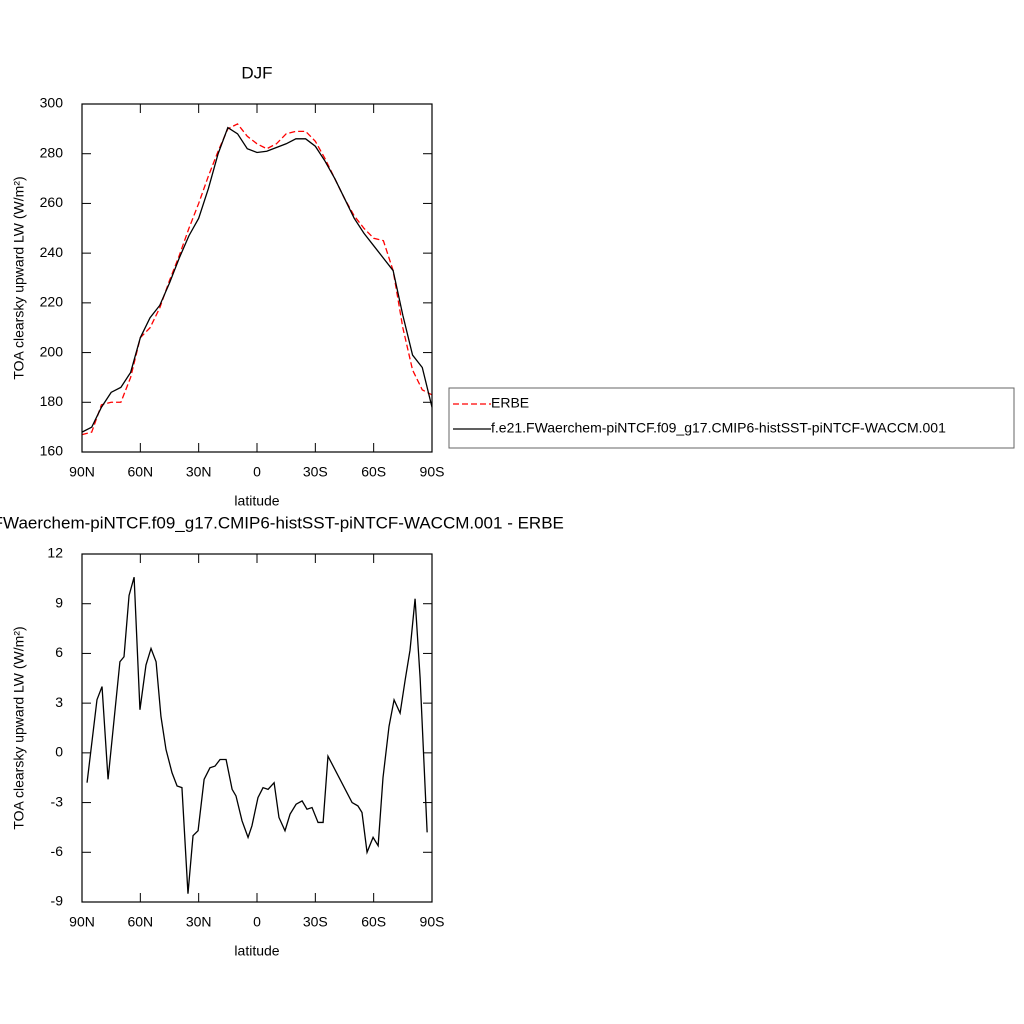 Image resolution: width=1024 pixels, height=1024 pixels. I want to click on y-tick-label: 260, so click(52, 202).